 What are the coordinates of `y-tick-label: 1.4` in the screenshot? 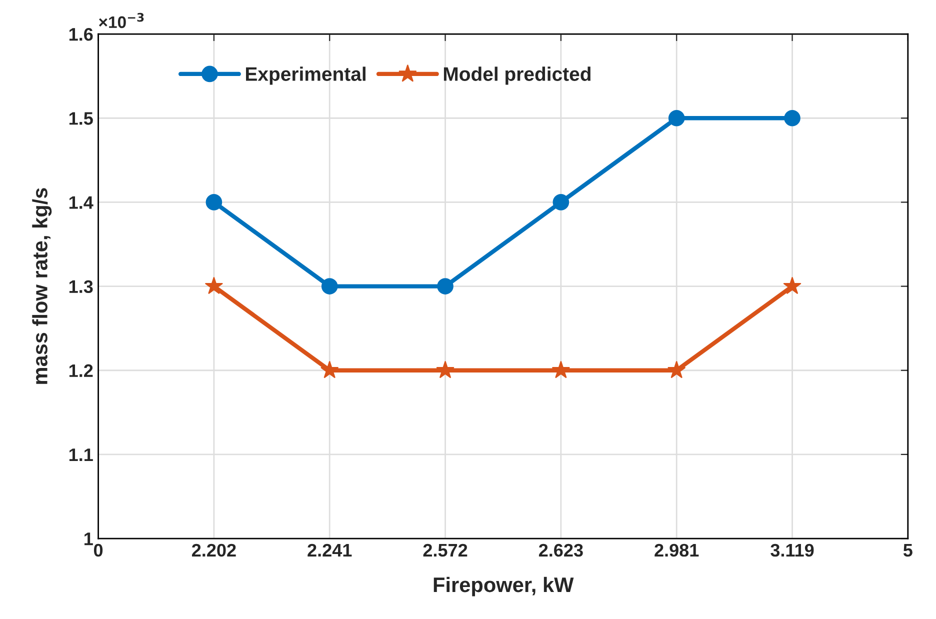 It's located at (81, 202).